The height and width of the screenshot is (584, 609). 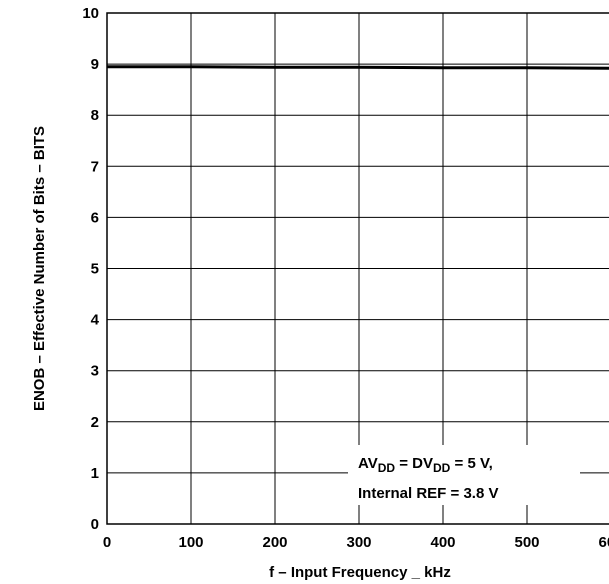 I want to click on x-tick-label: 300, so click(x=358, y=542).